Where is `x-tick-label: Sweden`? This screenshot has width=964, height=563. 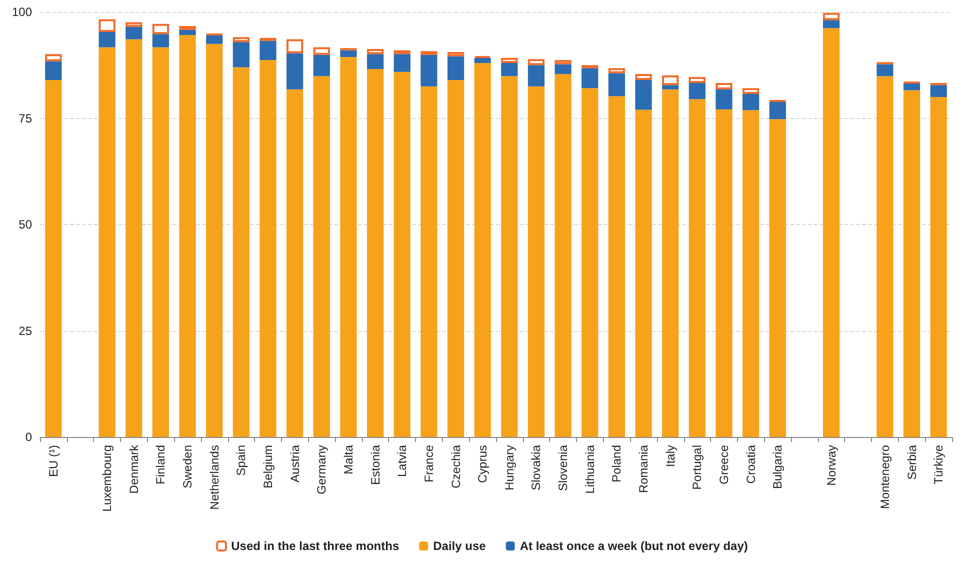 x-tick-label: Sweden is located at coordinates (187, 466).